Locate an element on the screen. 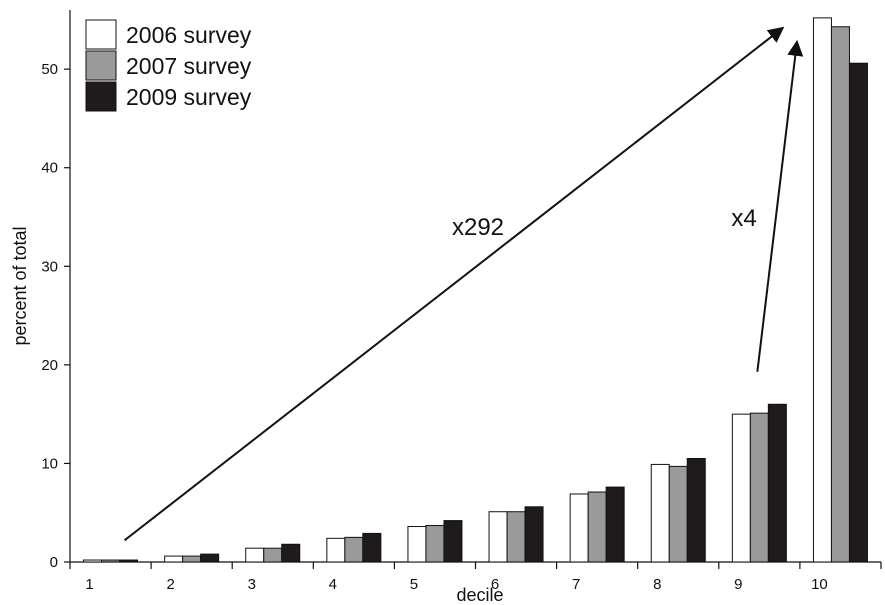  x-tick-label: 1 is located at coordinates (89, 584).